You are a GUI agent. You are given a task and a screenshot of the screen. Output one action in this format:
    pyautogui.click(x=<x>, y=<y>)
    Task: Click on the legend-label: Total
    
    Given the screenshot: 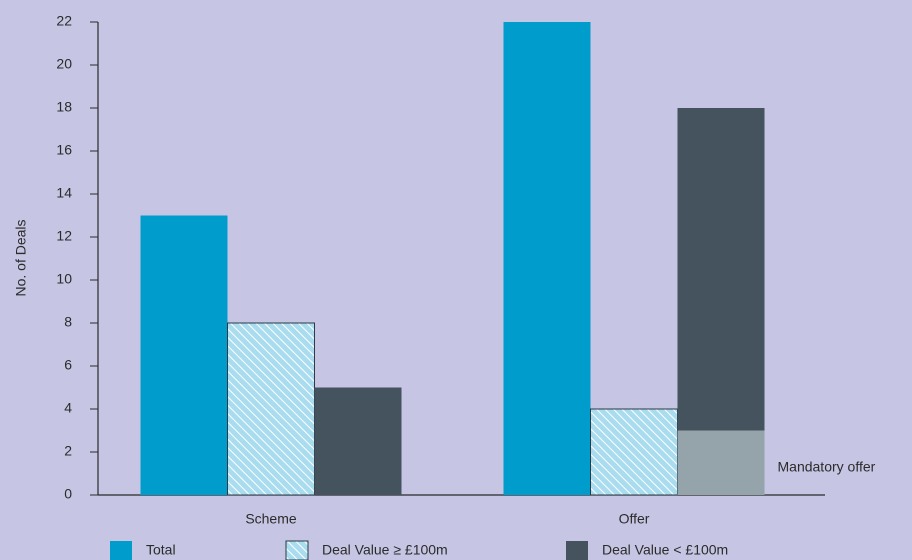 What is the action you would take?
    pyautogui.click(x=161, y=550)
    